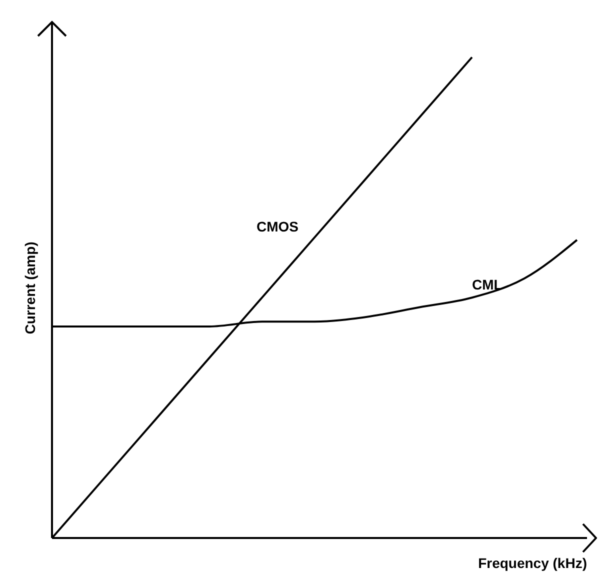 The width and height of the screenshot is (605, 588). What do you see at coordinates (277, 226) in the screenshot?
I see `series-label: CMOS` at bounding box center [277, 226].